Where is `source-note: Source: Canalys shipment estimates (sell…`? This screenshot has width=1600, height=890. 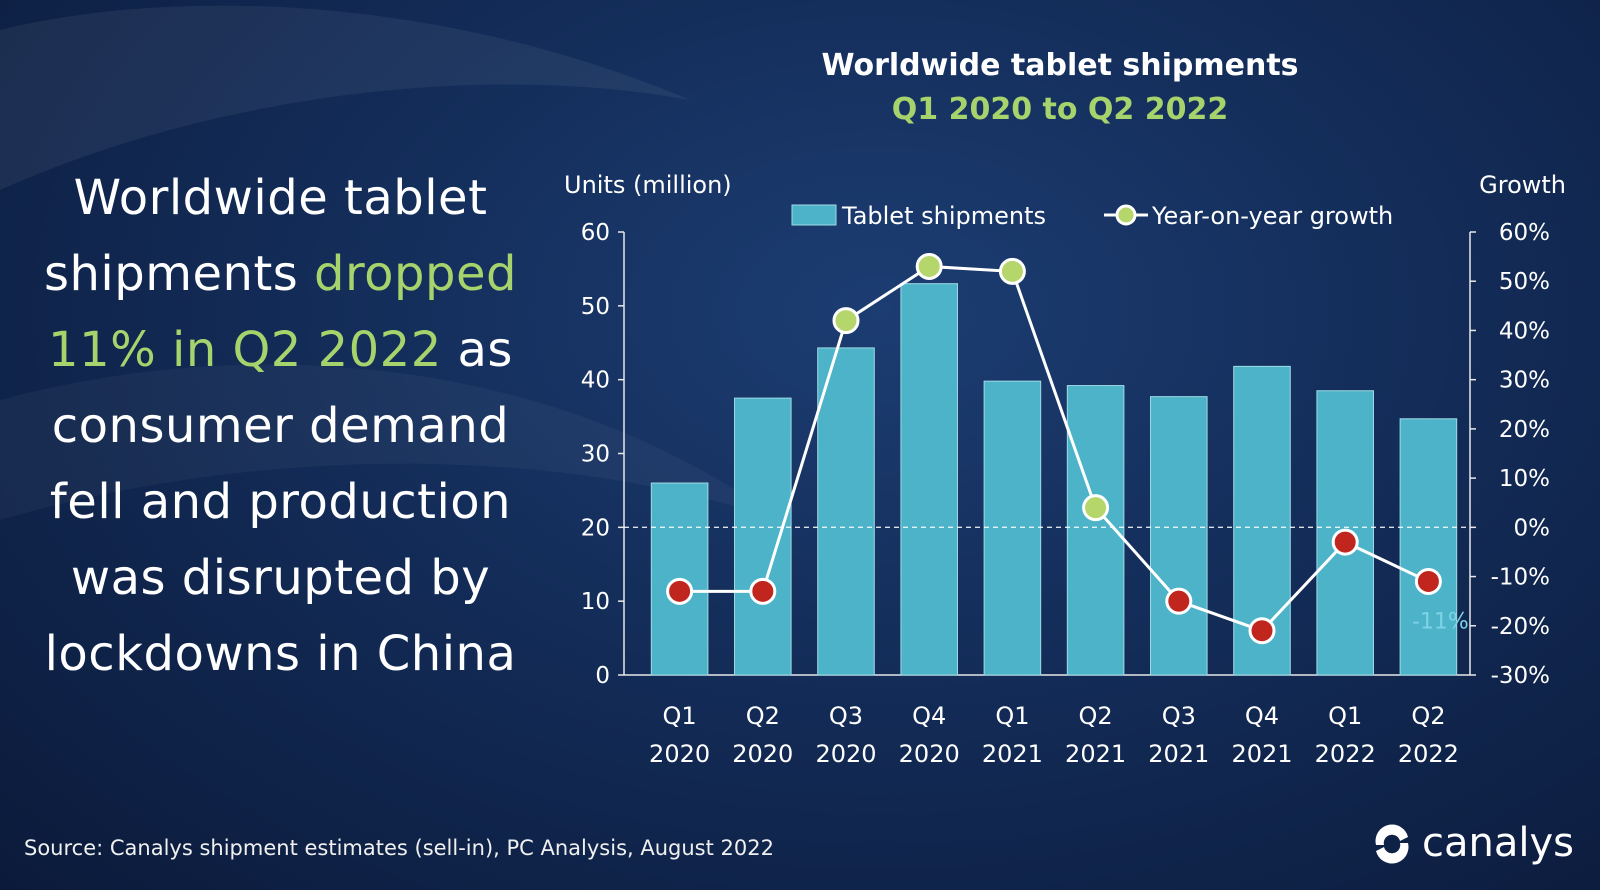 source-note: Source: Canalys shipment estimates (sell… is located at coordinates (399, 848).